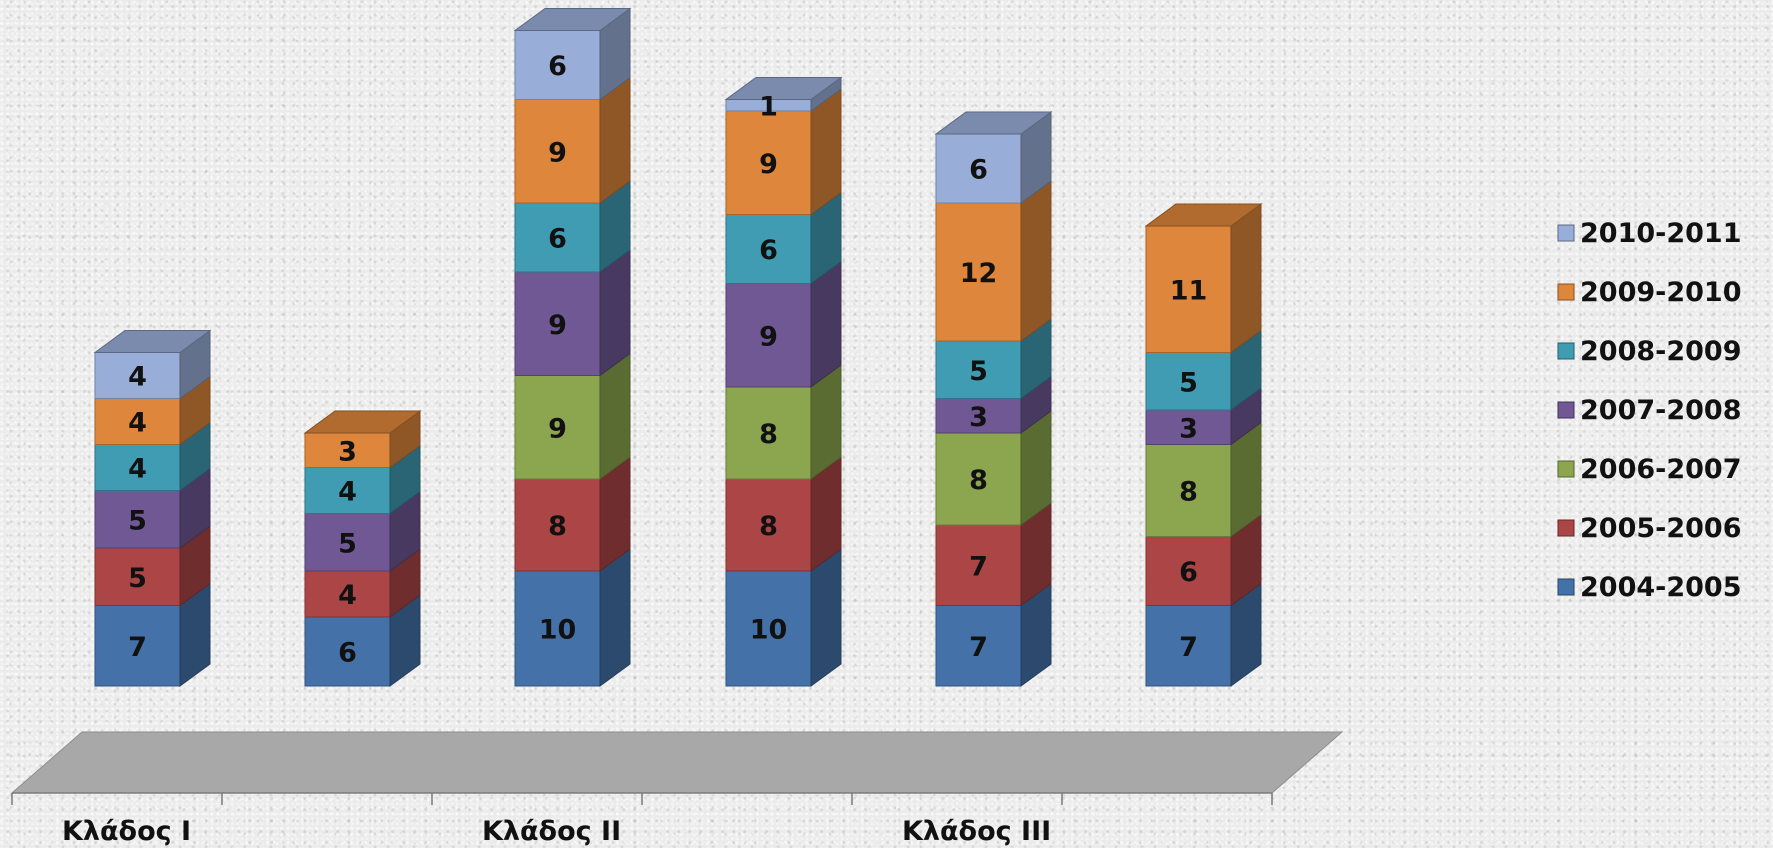 The image size is (1773, 848). Describe the element at coordinates (783, 99) in the screenshot. I see `bar-segment-2010-2011-bar-4: 1` at that location.